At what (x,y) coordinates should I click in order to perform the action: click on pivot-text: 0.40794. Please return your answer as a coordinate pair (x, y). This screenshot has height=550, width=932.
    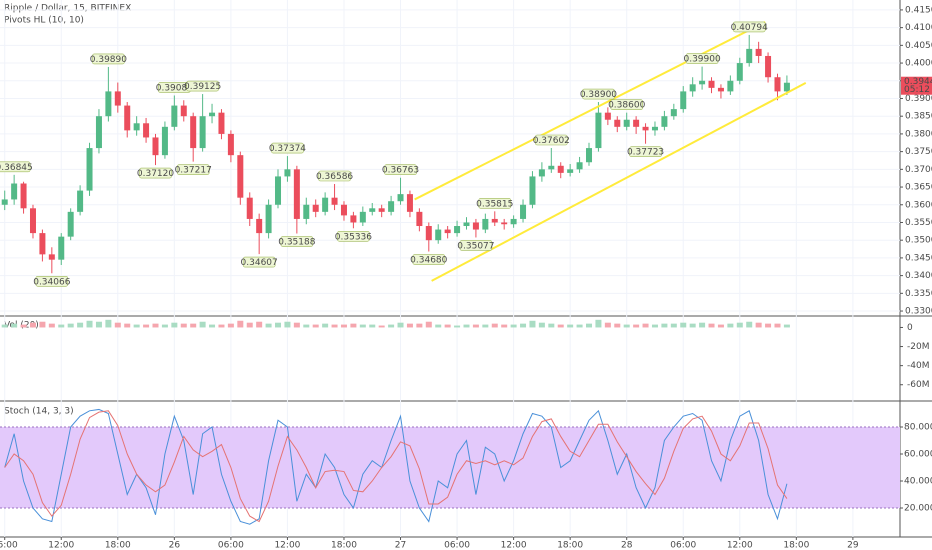
    Looking at the image, I should click on (749, 28).